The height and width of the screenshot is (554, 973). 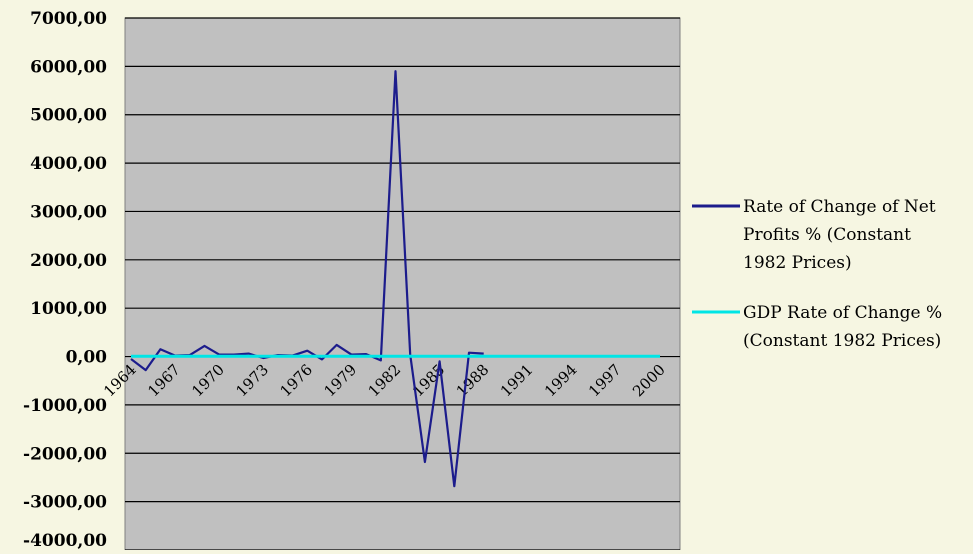 What do you see at coordinates (68, 19) in the screenshot?
I see `y-tick-label: 7000,00` at bounding box center [68, 19].